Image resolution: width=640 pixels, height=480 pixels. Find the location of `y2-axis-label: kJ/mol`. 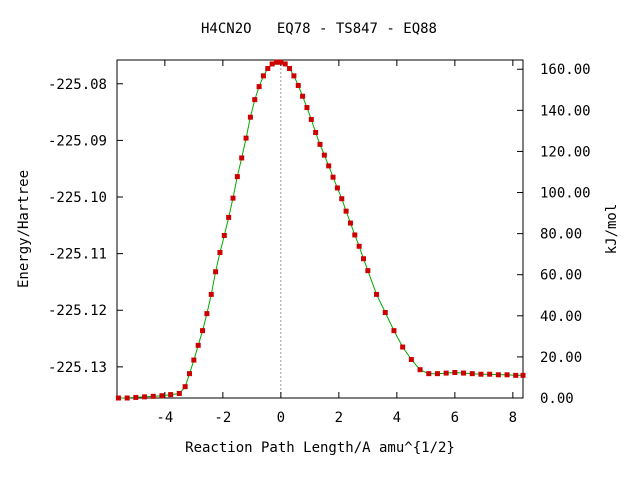

y2-axis-label: kJ/mol is located at coordinates (612, 229).